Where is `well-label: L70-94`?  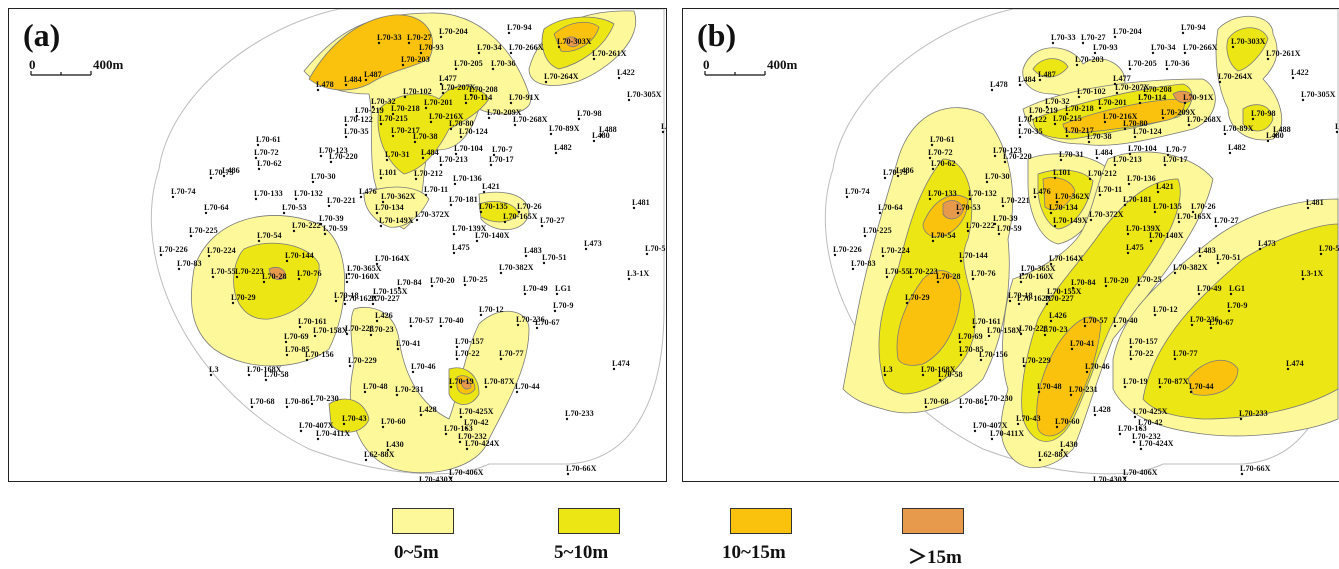 well-label: L70-94 is located at coordinates (519, 27).